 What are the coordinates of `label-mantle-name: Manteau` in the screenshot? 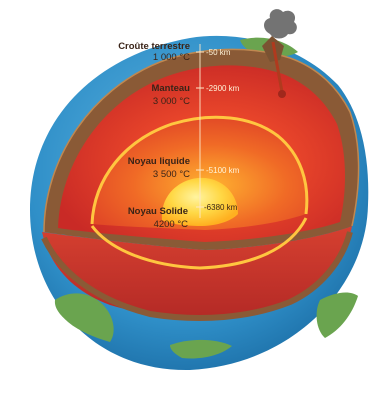 It's located at (170, 88).